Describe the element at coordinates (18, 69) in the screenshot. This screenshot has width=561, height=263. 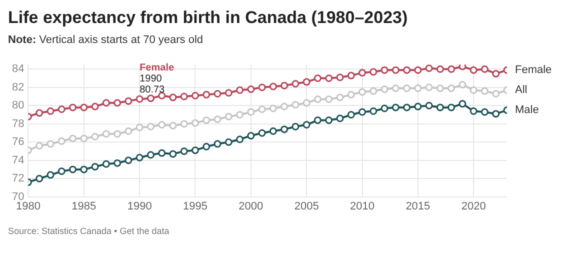
I see `y-tick-label: 84` at that location.